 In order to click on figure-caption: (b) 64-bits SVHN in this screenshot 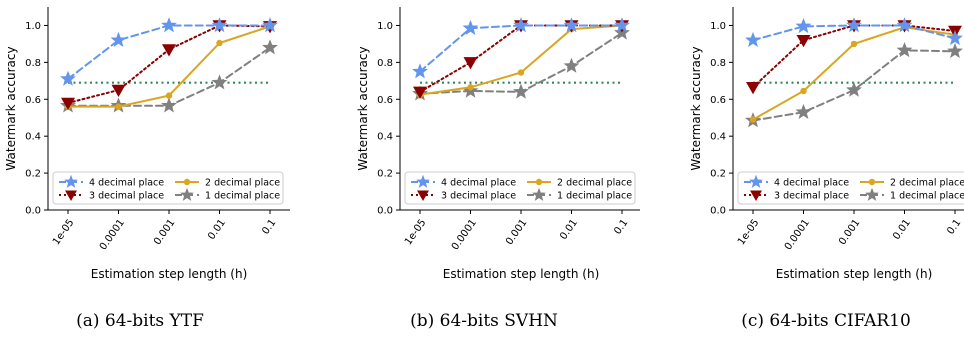, I will do `click(484, 321)`.